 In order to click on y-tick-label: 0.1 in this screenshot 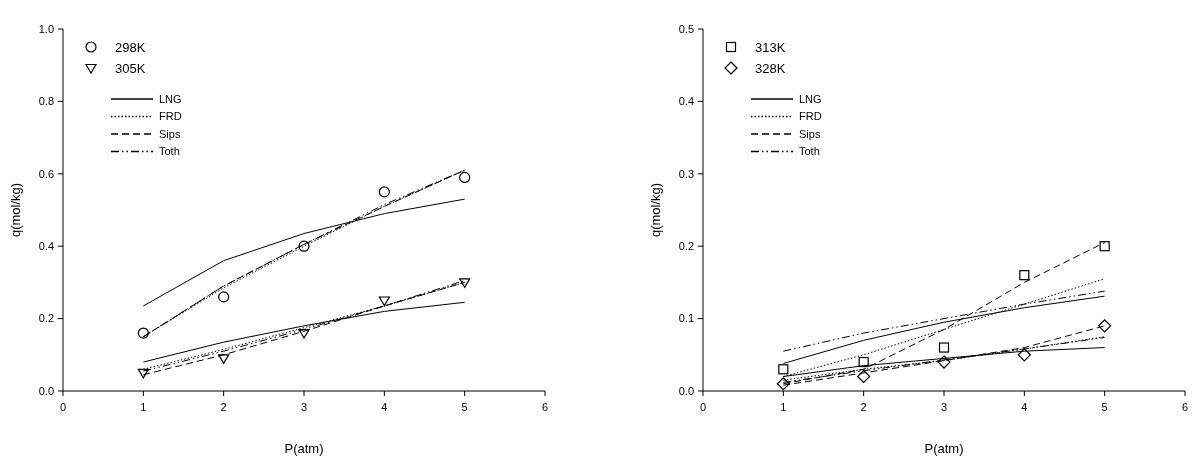, I will do `click(686, 318)`.